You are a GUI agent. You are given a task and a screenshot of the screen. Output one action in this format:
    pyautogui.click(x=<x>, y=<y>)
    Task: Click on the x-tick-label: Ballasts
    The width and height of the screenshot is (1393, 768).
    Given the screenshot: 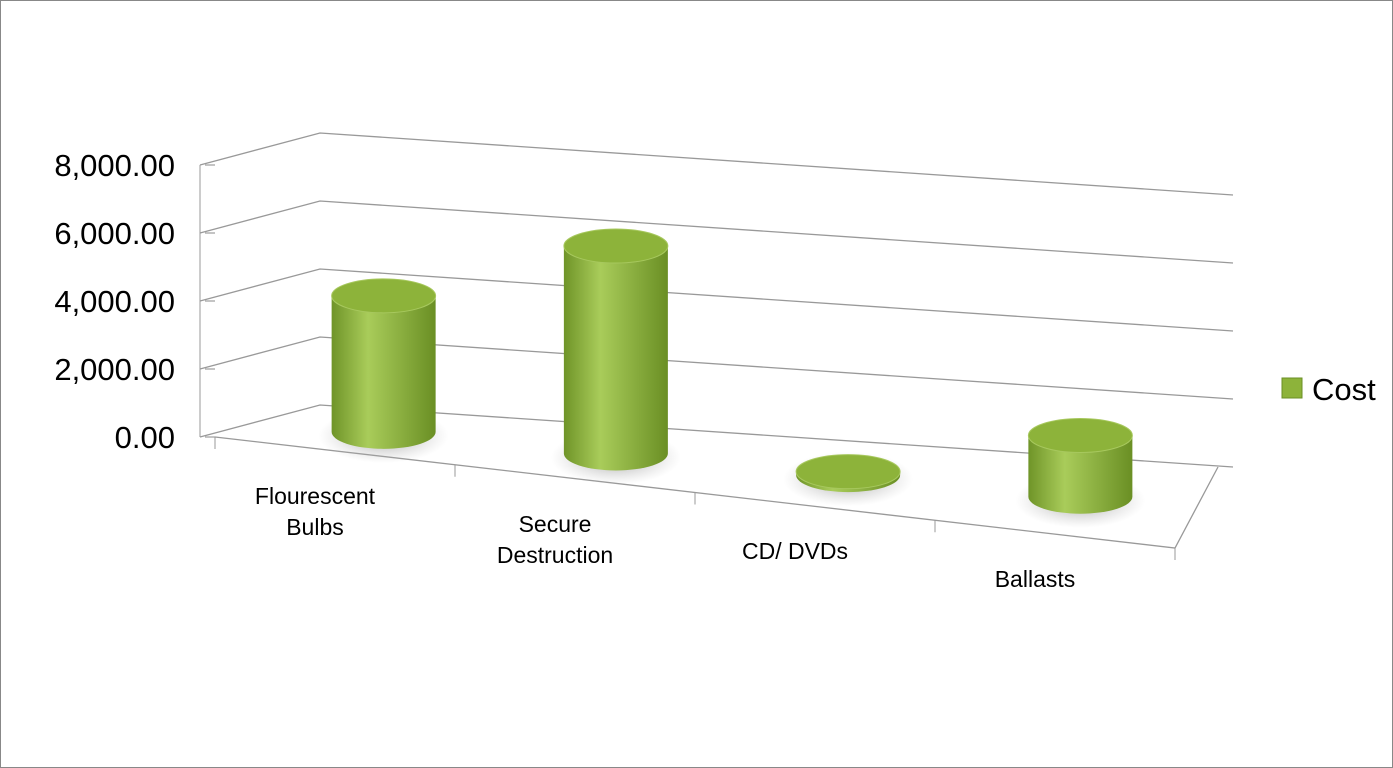 What is the action you would take?
    pyautogui.click(x=1035, y=579)
    